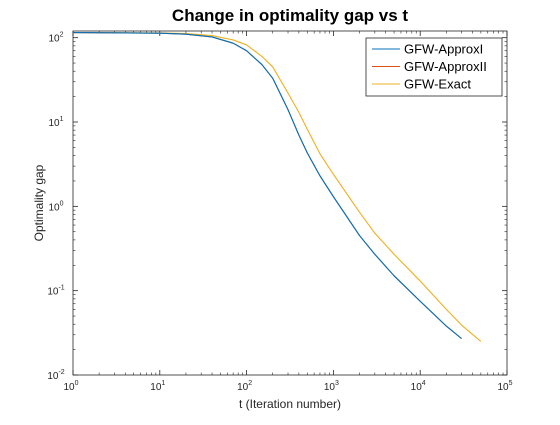 This screenshot has width=560, height=425. Describe the element at coordinates (437, 84) in the screenshot. I see `legend-label: GFW-Exact` at that location.